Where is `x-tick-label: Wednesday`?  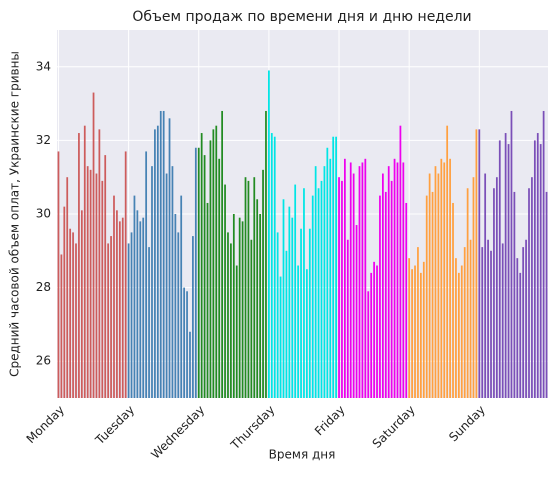
x-tick-label: Wednesday is located at coordinates (177, 432).